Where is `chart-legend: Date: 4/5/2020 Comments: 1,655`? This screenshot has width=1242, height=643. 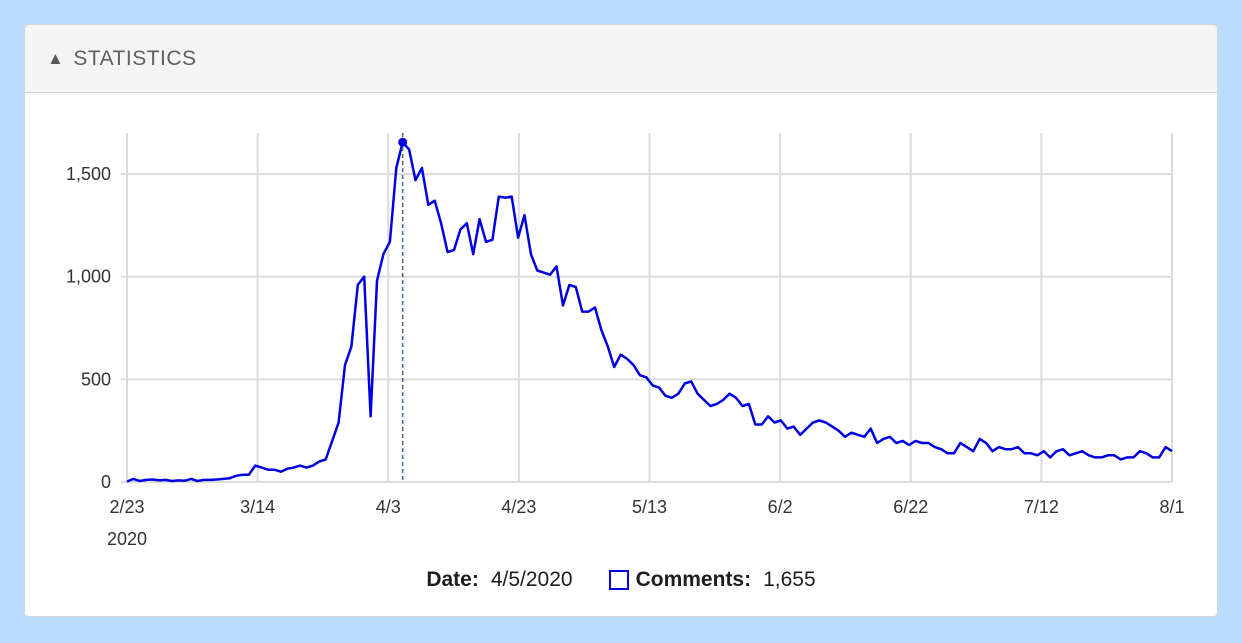 chart-legend: Date: 4/5/2020 Comments: 1,655 is located at coordinates (621, 580).